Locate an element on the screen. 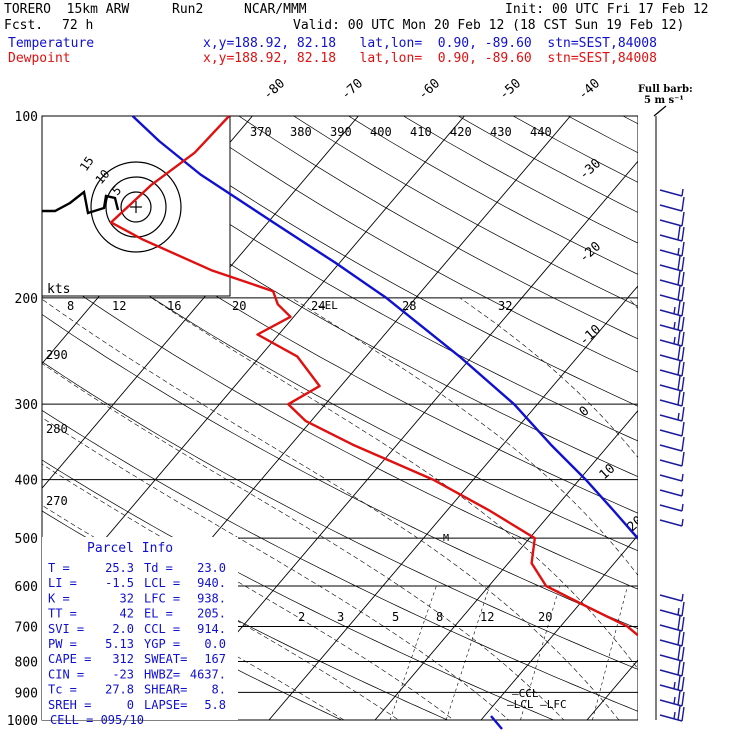  parcel-info-value: -1.5 is located at coordinates (119, 583).